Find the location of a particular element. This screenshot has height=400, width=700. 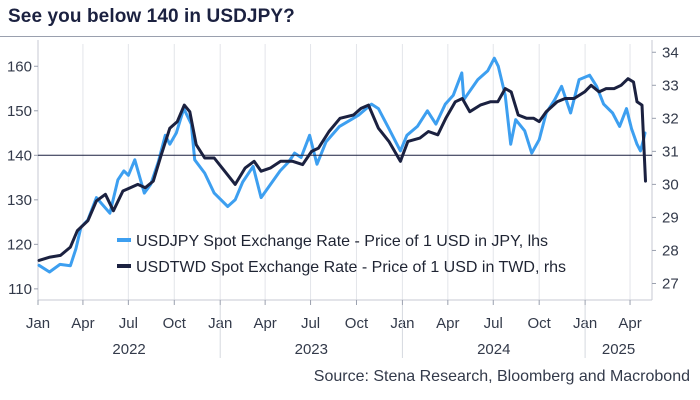

left-tick-label: 120 is located at coordinates (19, 244).